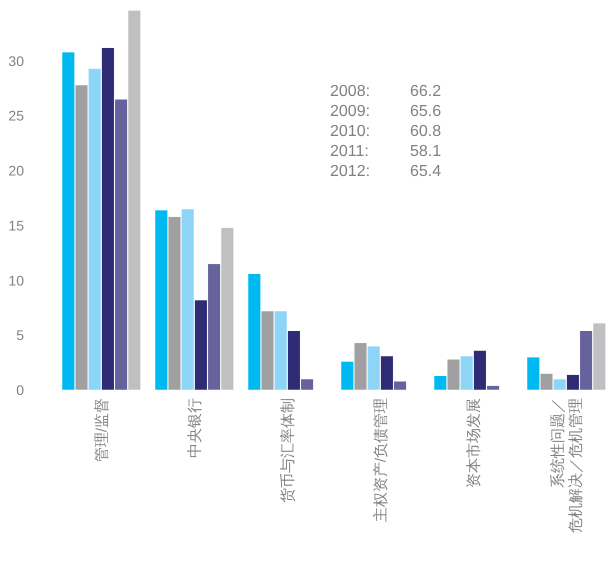 Image resolution: width=613 pixels, height=573 pixels. I want to click on text: 2008: 66.2, so click(386, 91).